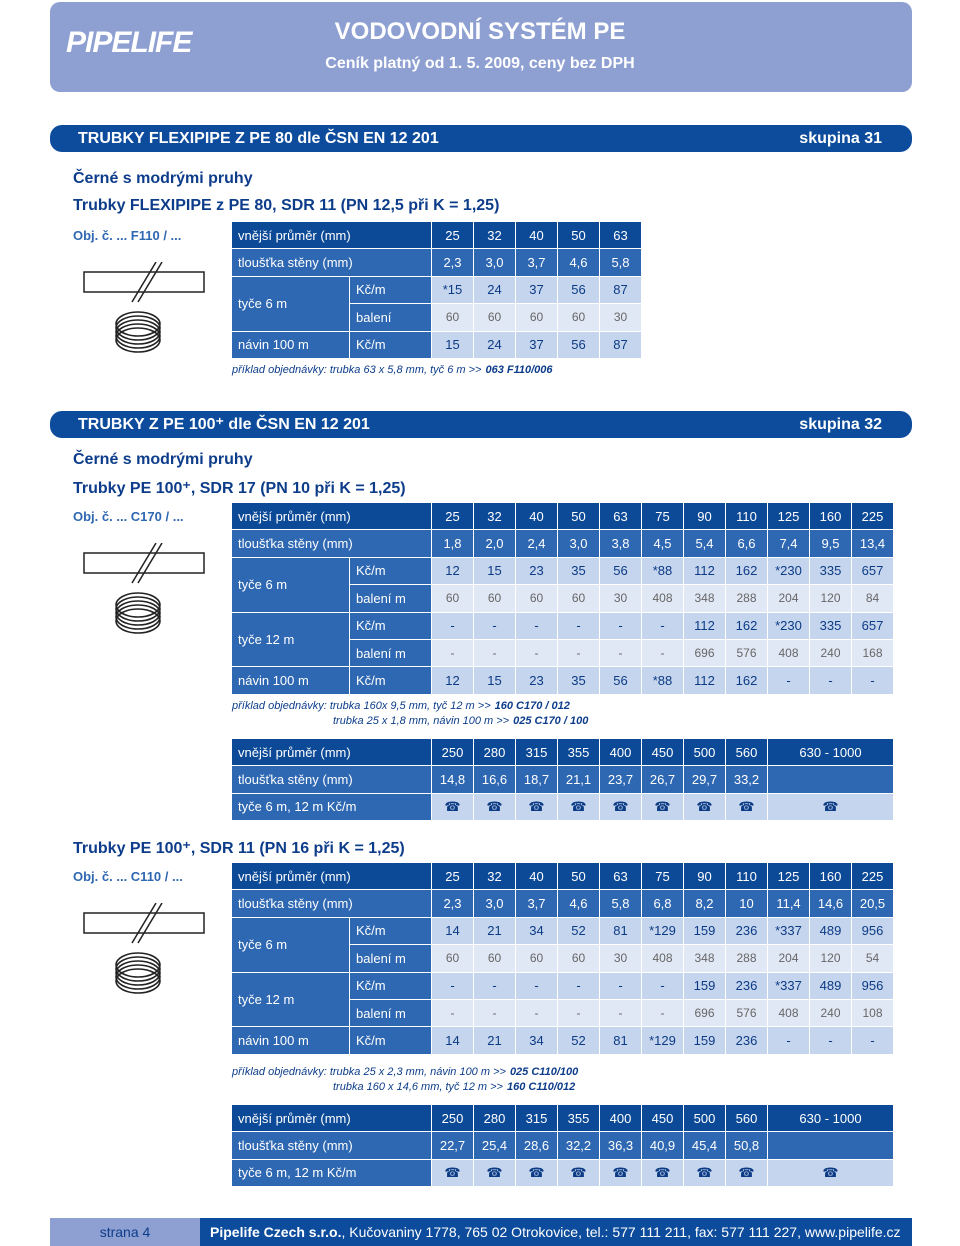 The height and width of the screenshot is (1246, 960). I want to click on table-cell: *88, so click(662, 680).